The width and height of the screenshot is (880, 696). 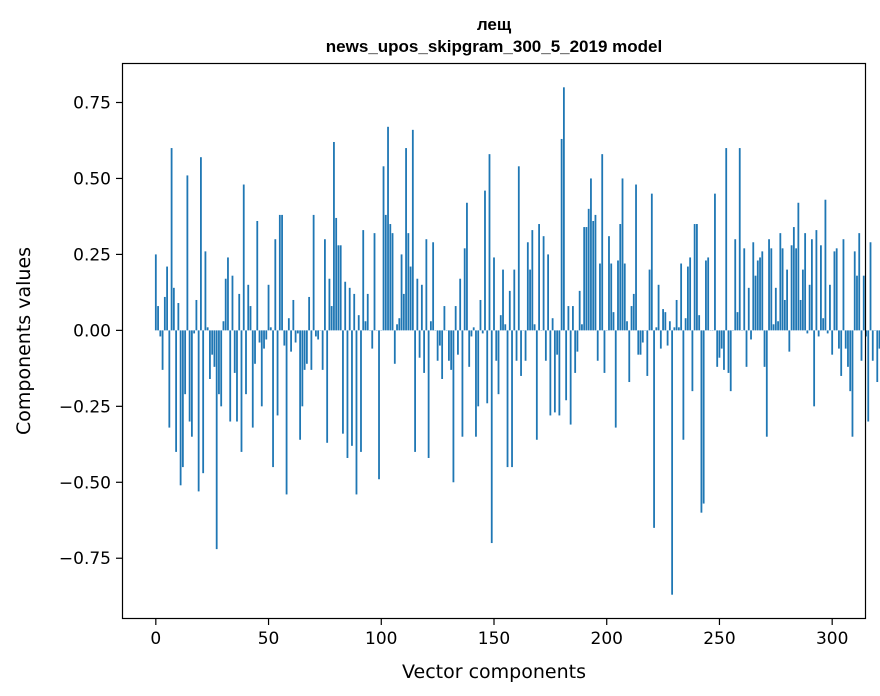 I want to click on y-tick-label: 0.75, so click(x=92, y=103).